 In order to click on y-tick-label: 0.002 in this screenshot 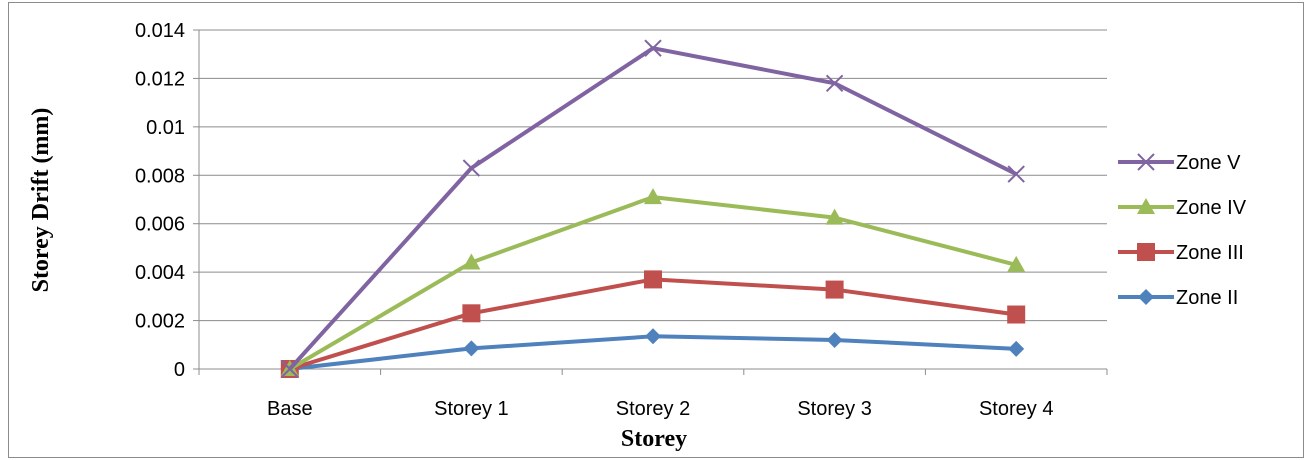, I will do `click(160, 322)`.